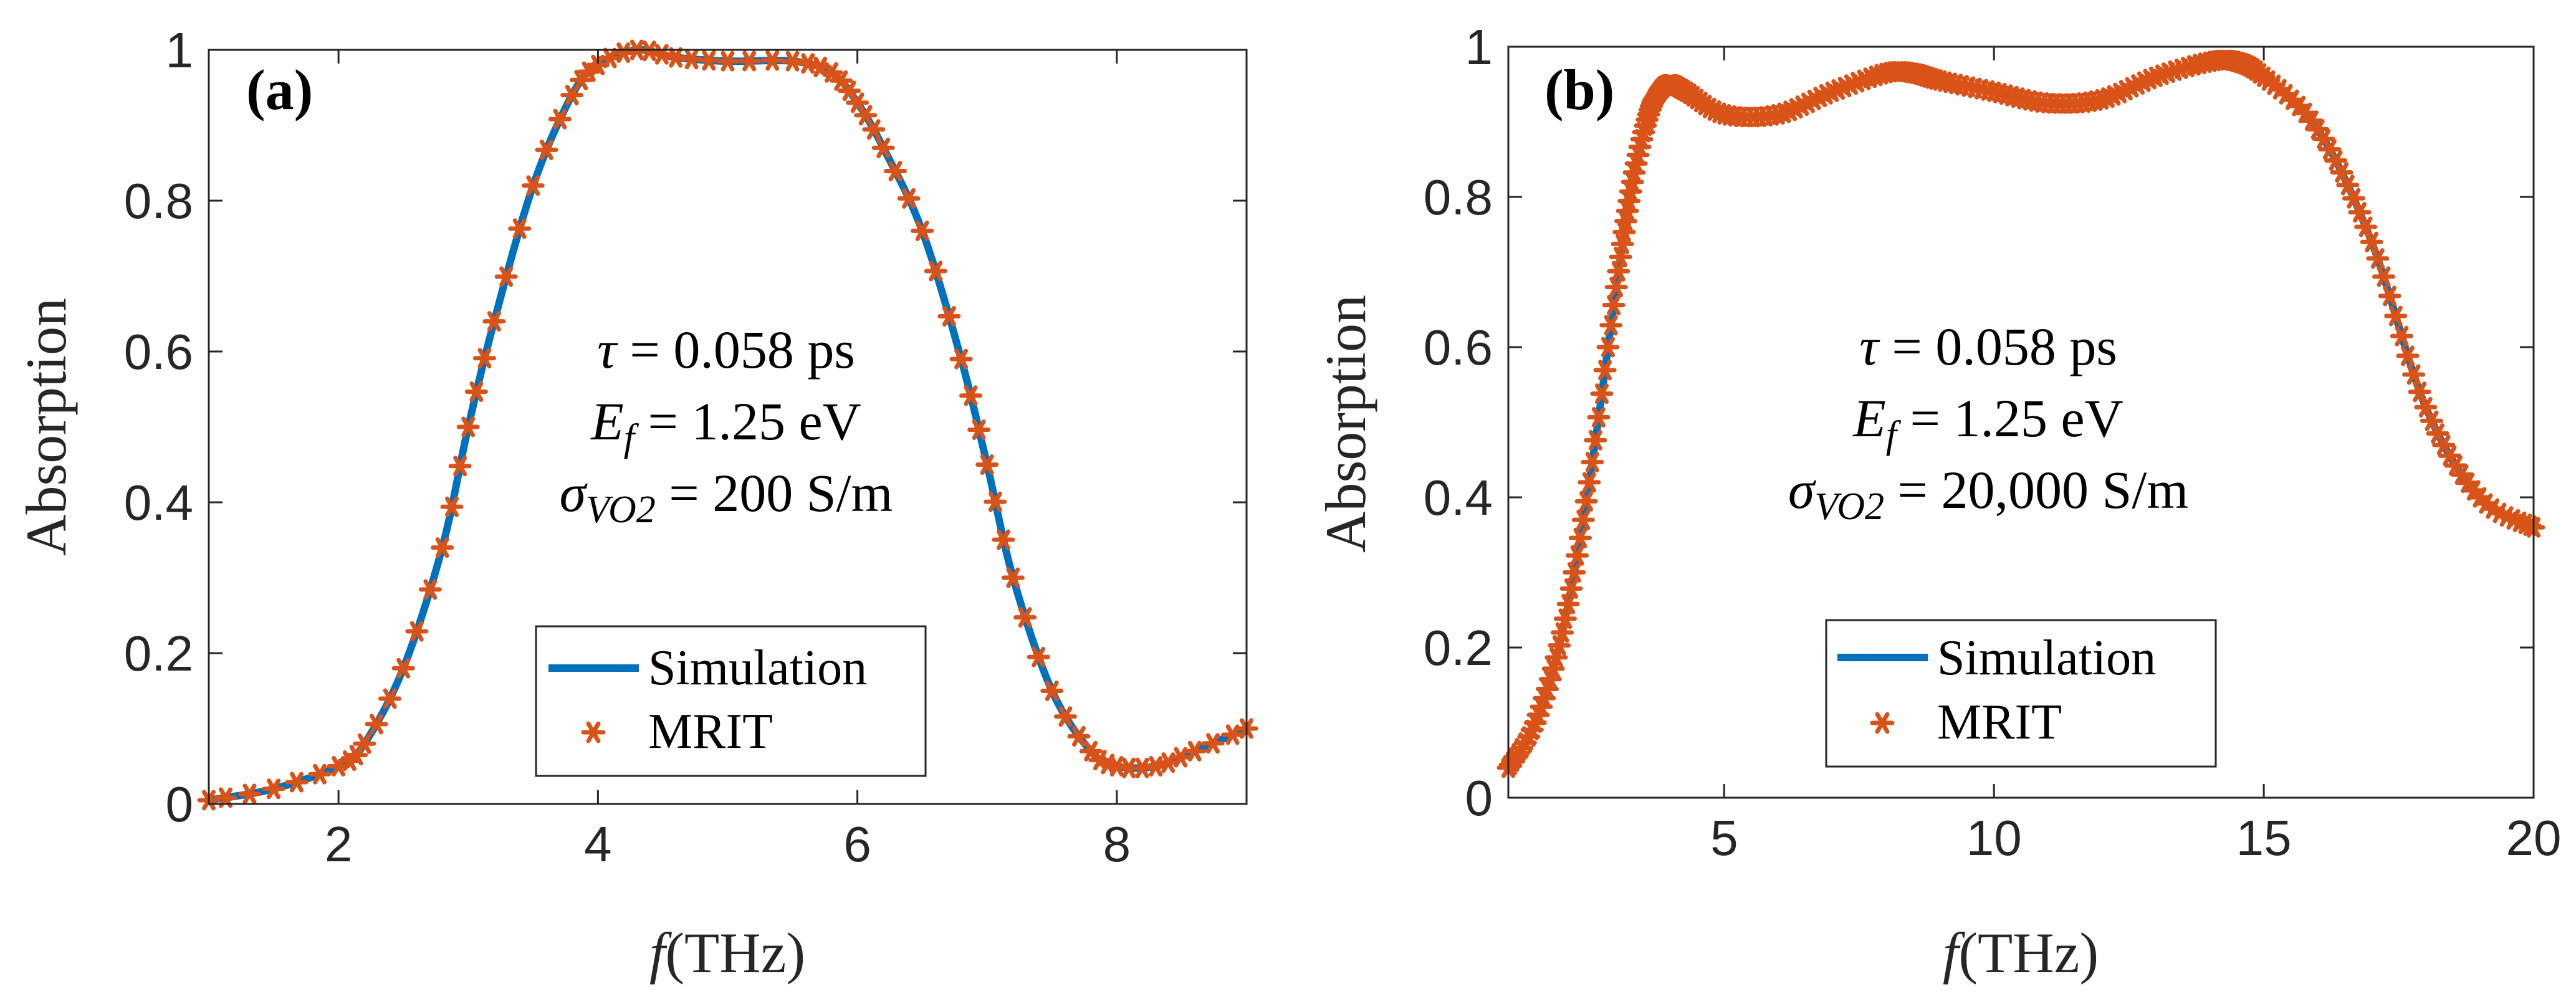 This screenshot has width=2576, height=1004. What do you see at coordinates (339, 844) in the screenshot?
I see `x-tick-label: 2` at bounding box center [339, 844].